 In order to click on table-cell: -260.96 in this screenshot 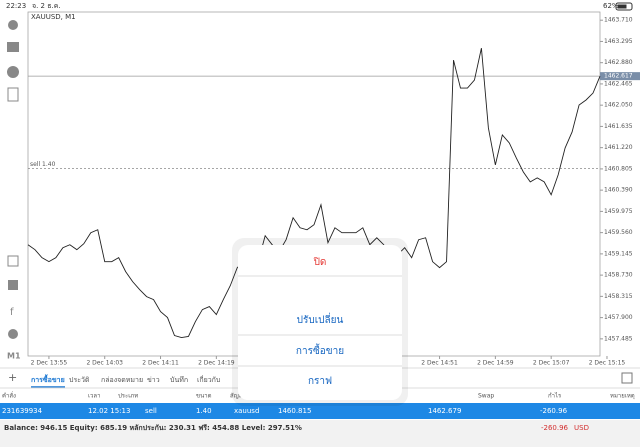, I will do `click(554, 411)`.